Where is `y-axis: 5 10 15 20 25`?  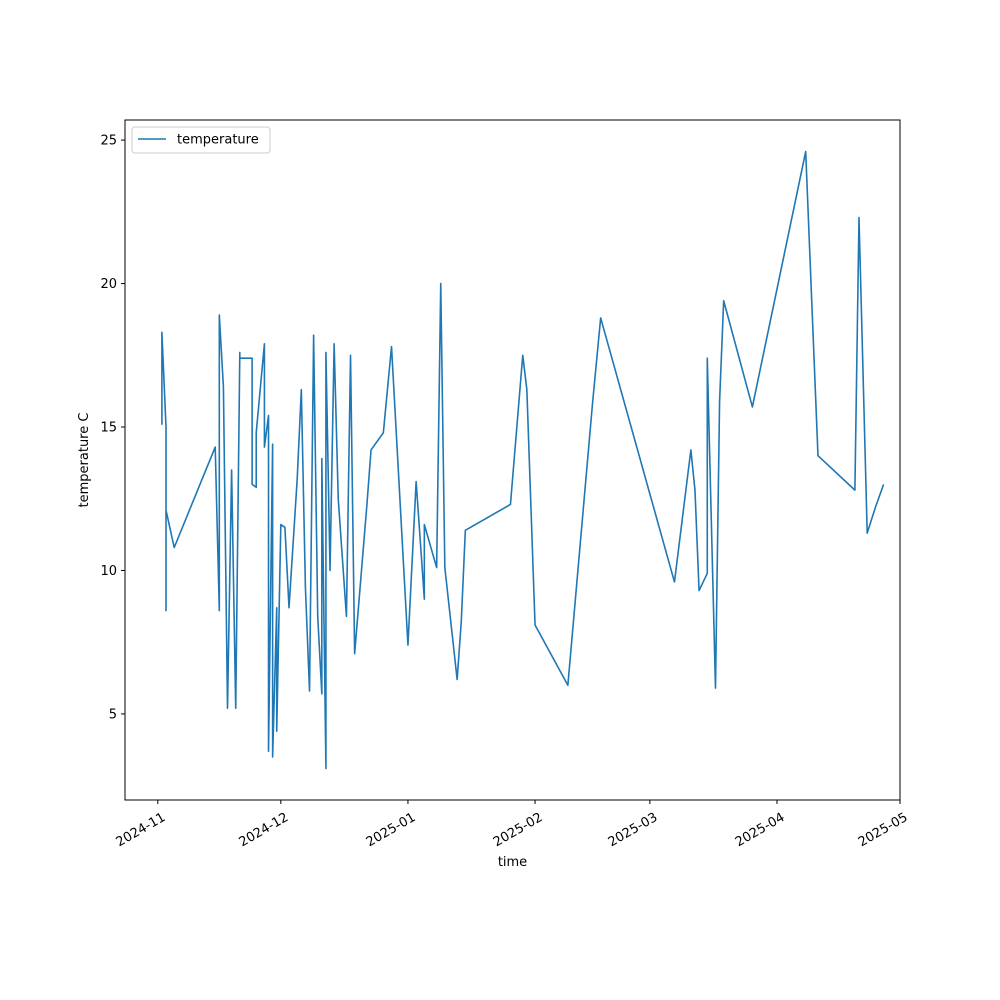 y-axis: 5 10 15 20 25 is located at coordinates (112, 428).